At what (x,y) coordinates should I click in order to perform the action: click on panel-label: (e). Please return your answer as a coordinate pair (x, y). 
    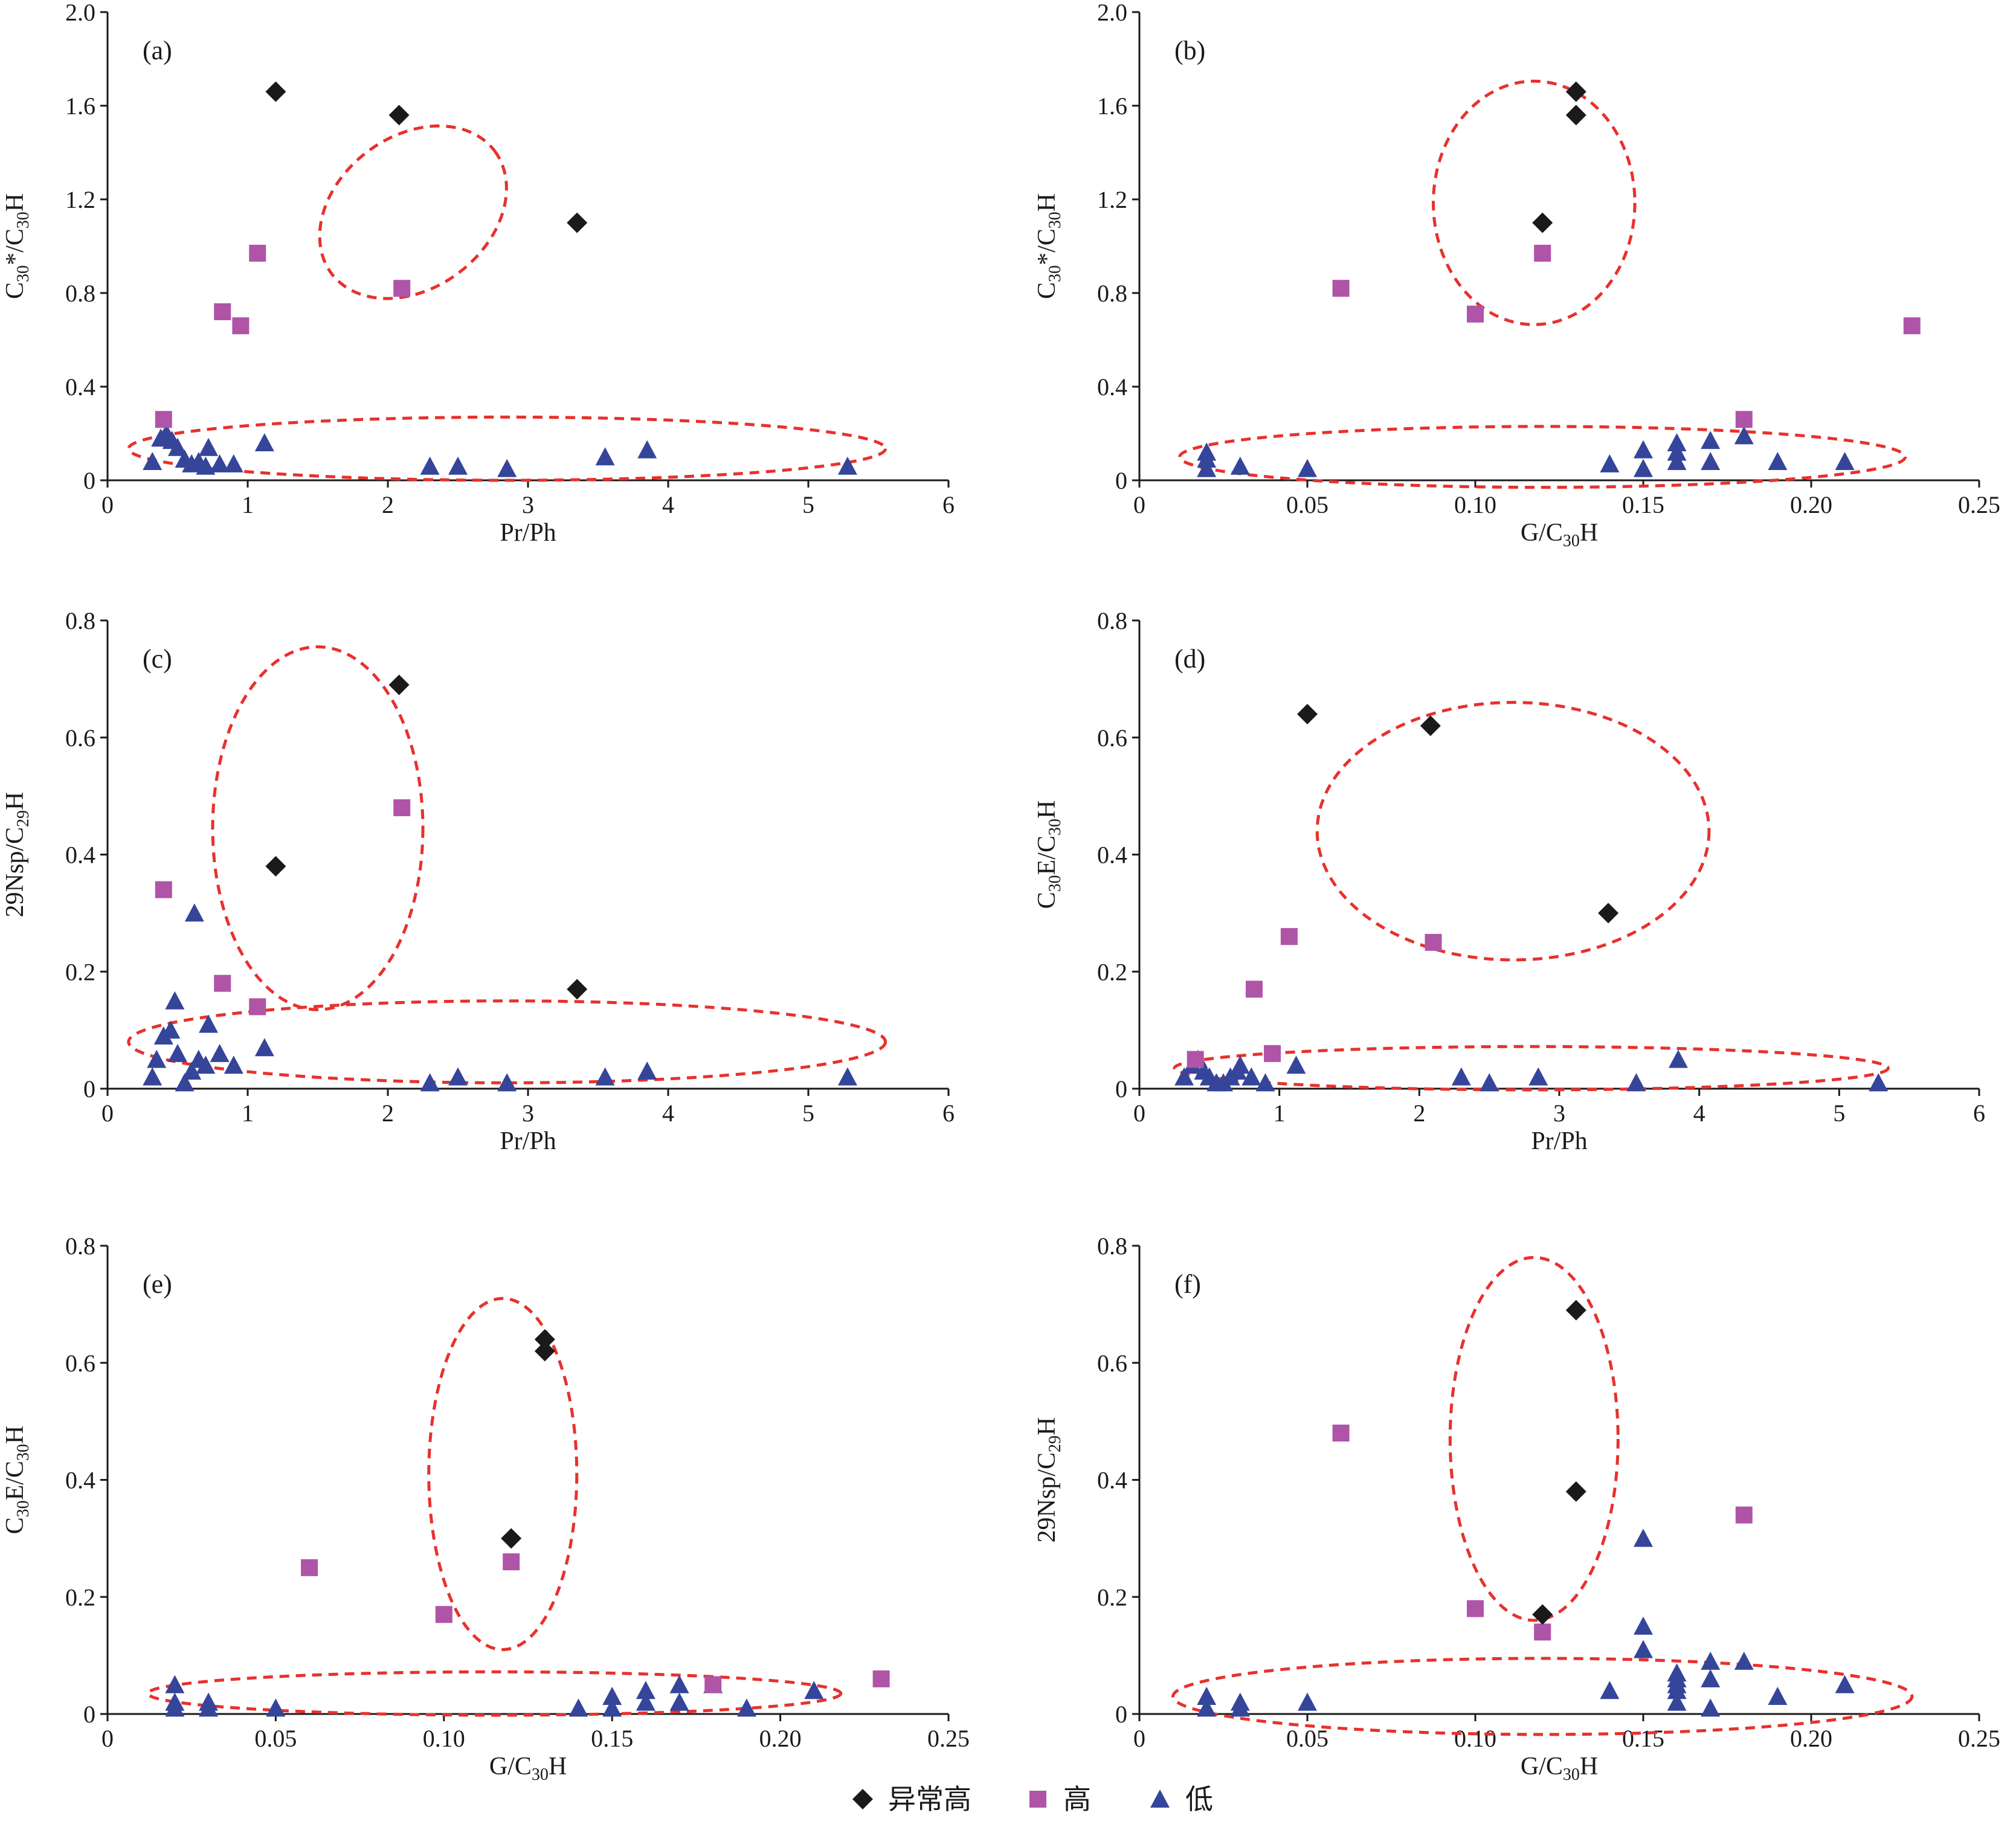
    Looking at the image, I should click on (157, 1284).